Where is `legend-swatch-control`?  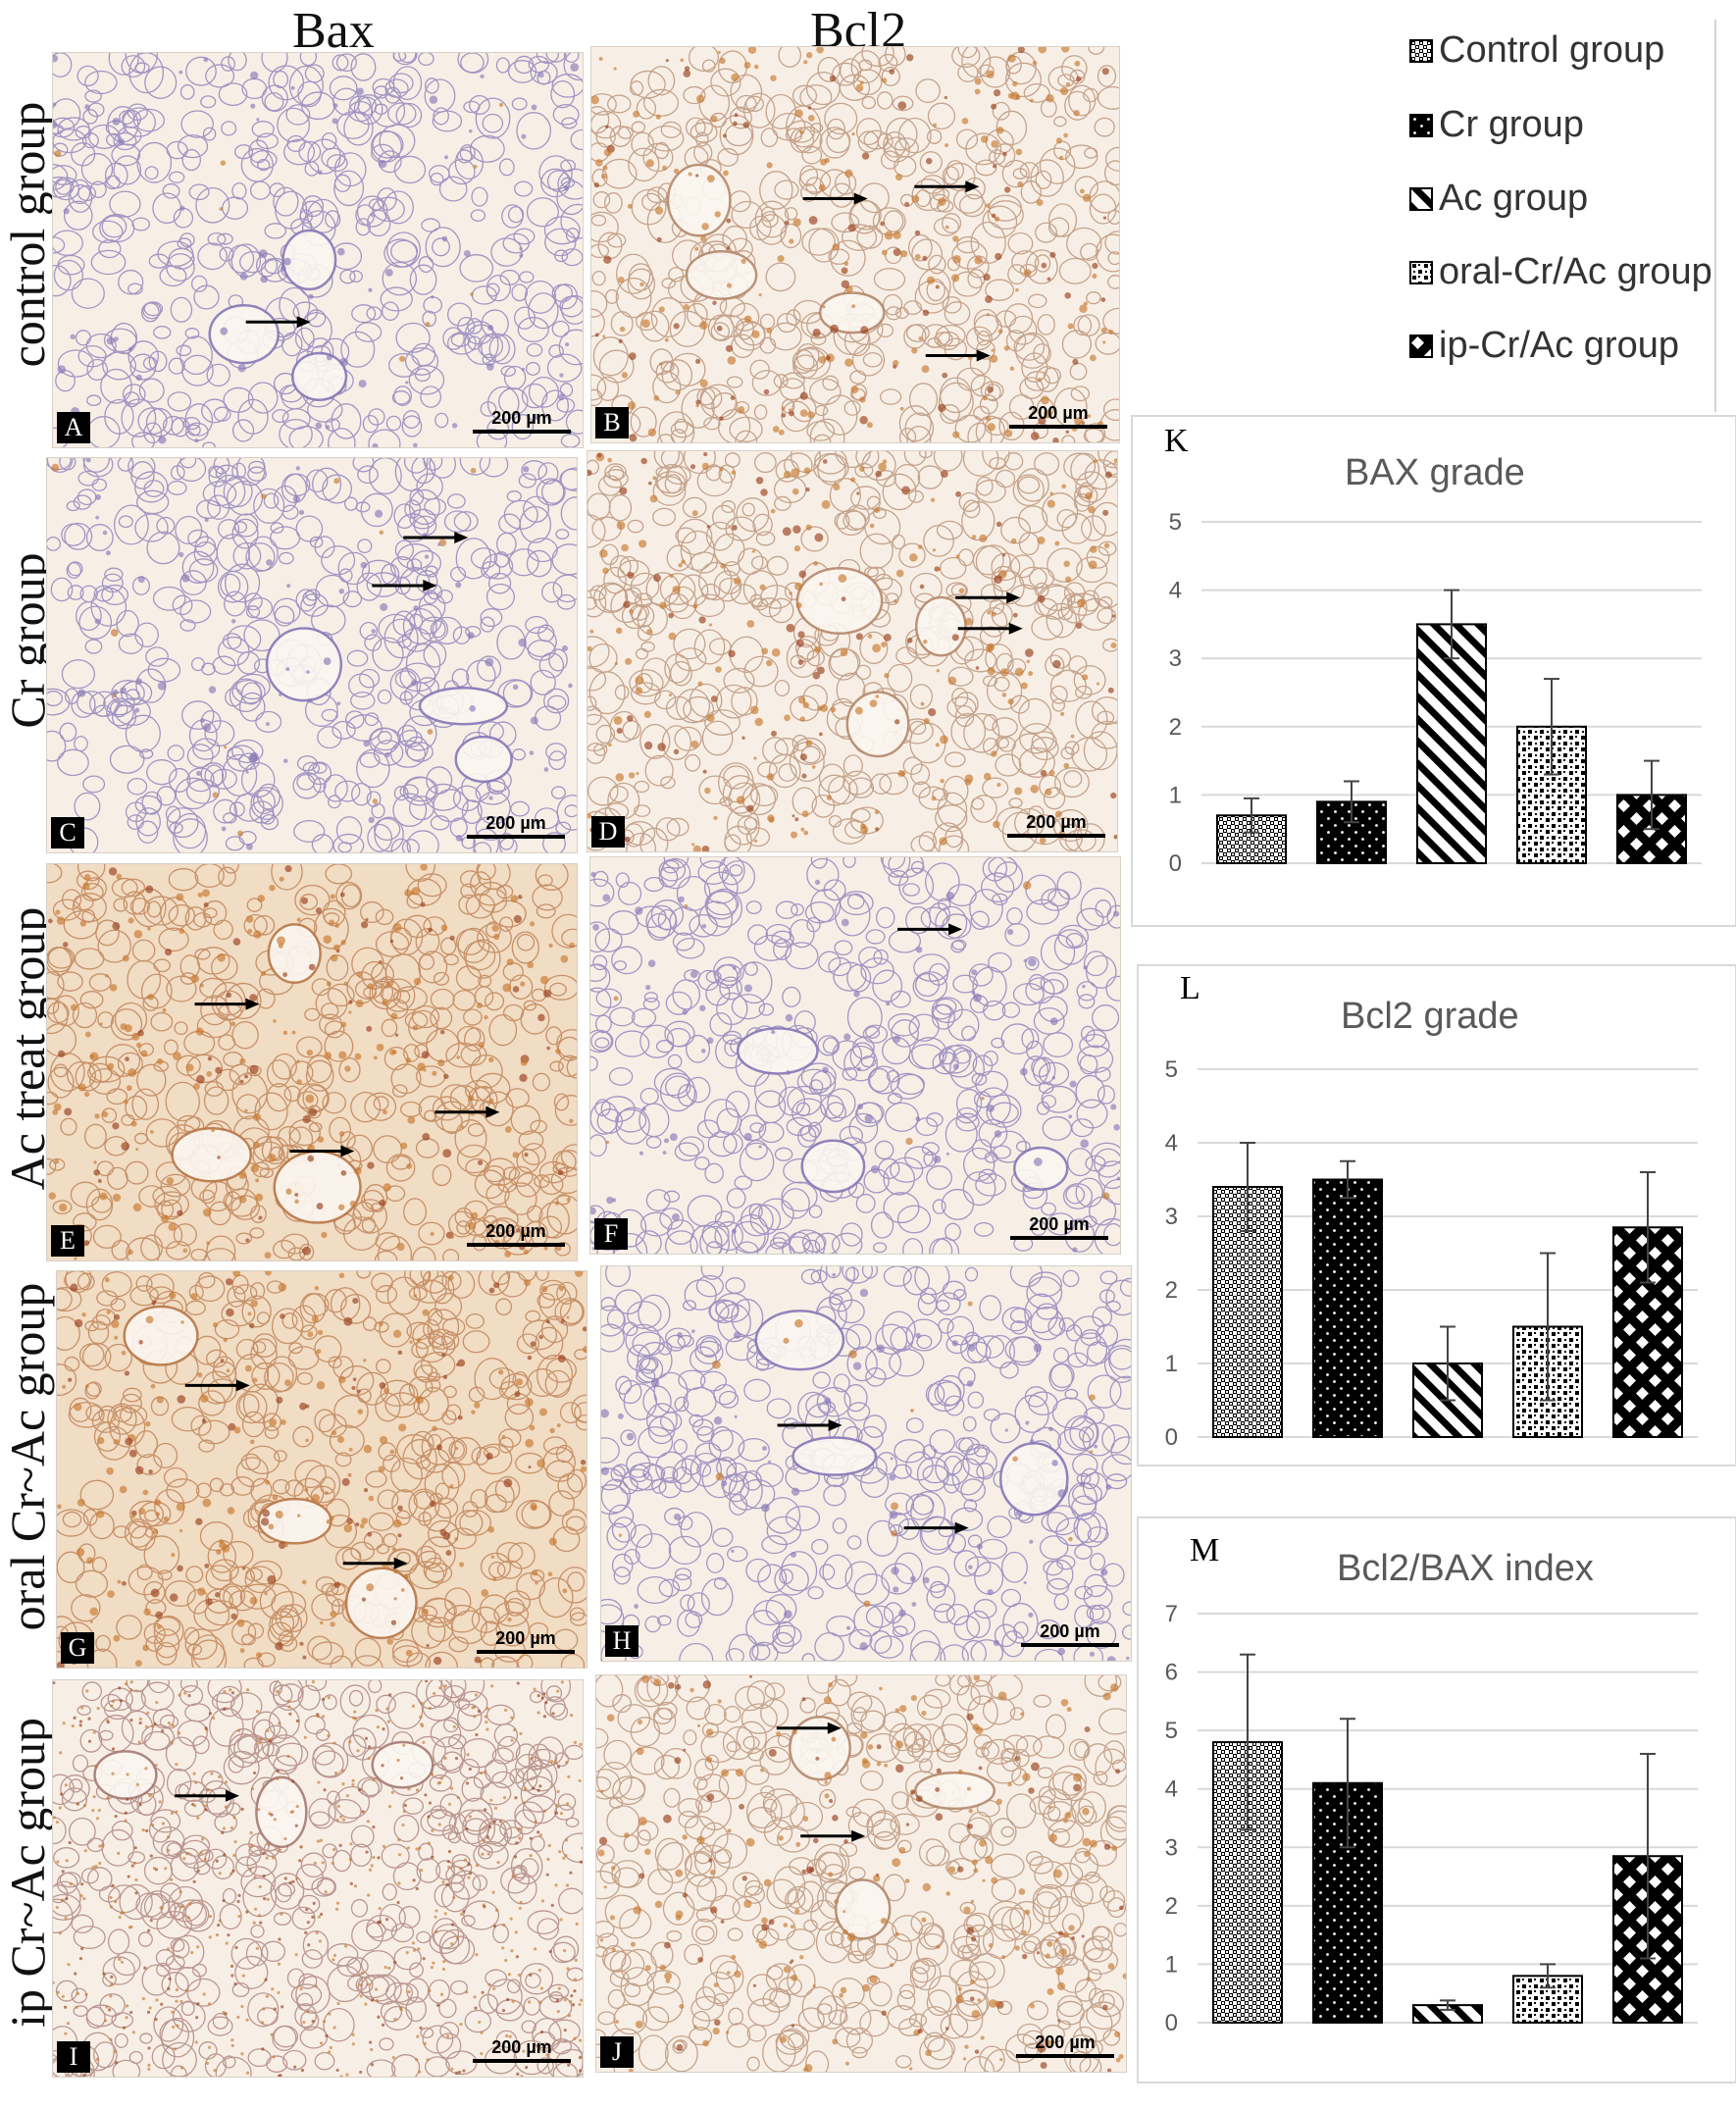 legend-swatch-control is located at coordinates (1421, 51).